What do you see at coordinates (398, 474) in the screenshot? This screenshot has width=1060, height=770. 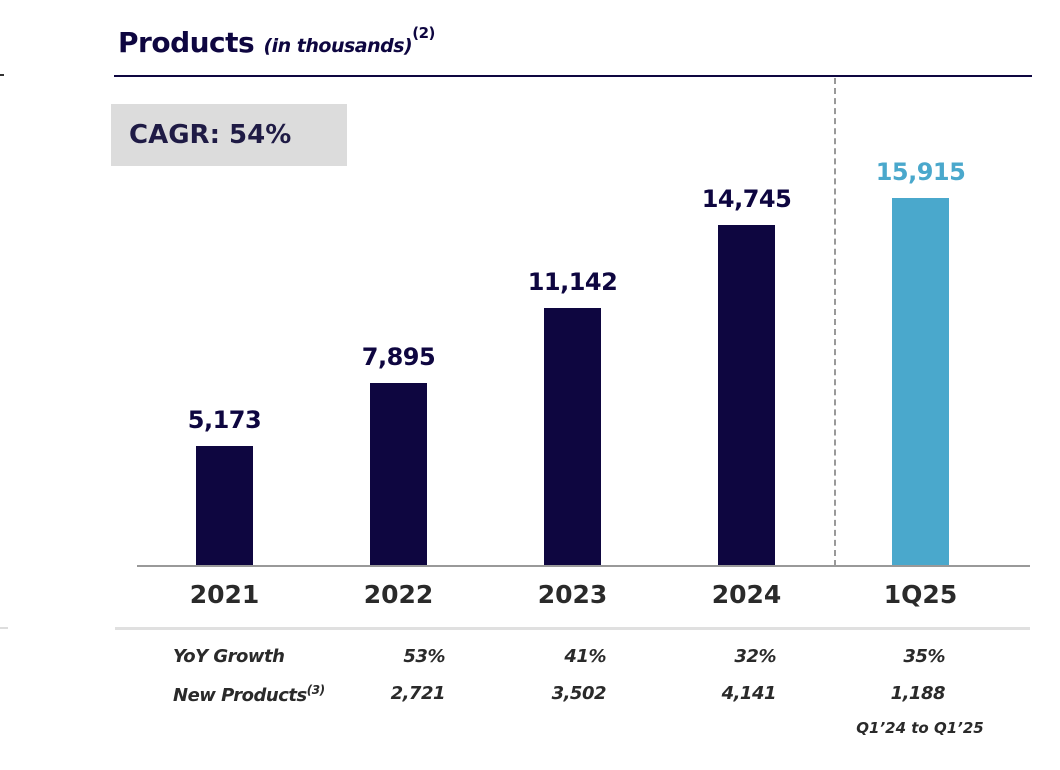 I see `bar-2022` at bounding box center [398, 474].